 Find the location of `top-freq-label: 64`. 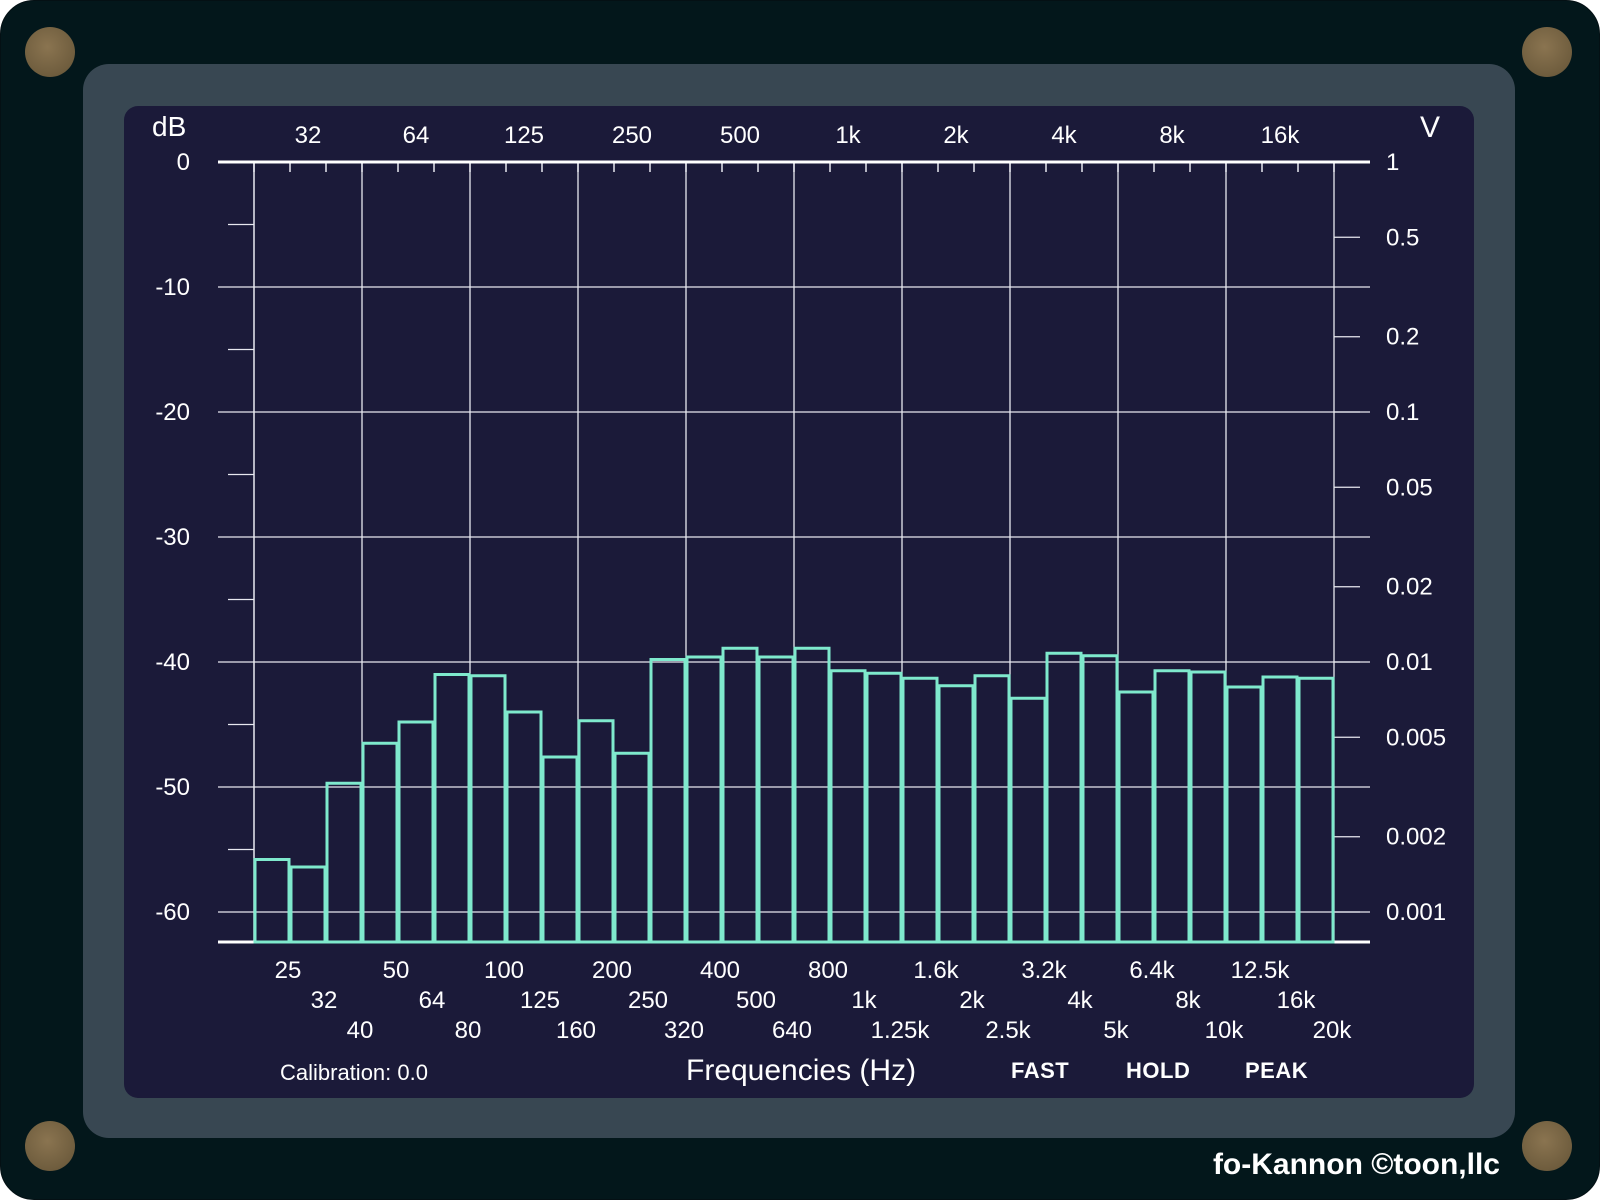

top-freq-label: 64 is located at coordinates (416, 135).